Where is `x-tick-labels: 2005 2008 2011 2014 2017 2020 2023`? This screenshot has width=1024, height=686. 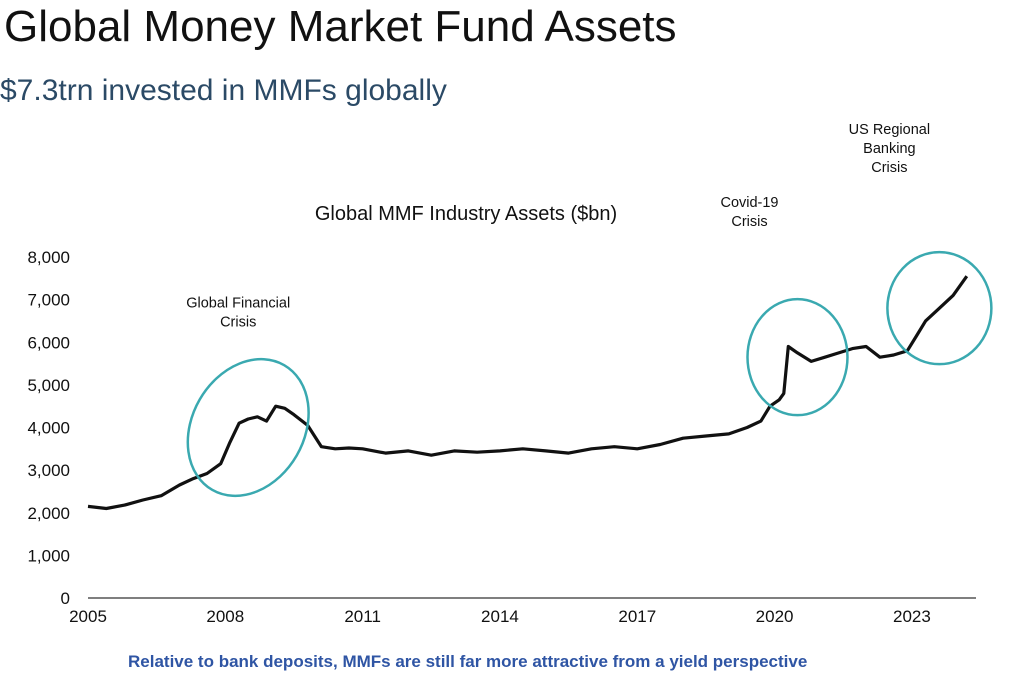 x-tick-labels: 2005 2008 2011 2014 2017 2020 2023 is located at coordinates (500, 616).